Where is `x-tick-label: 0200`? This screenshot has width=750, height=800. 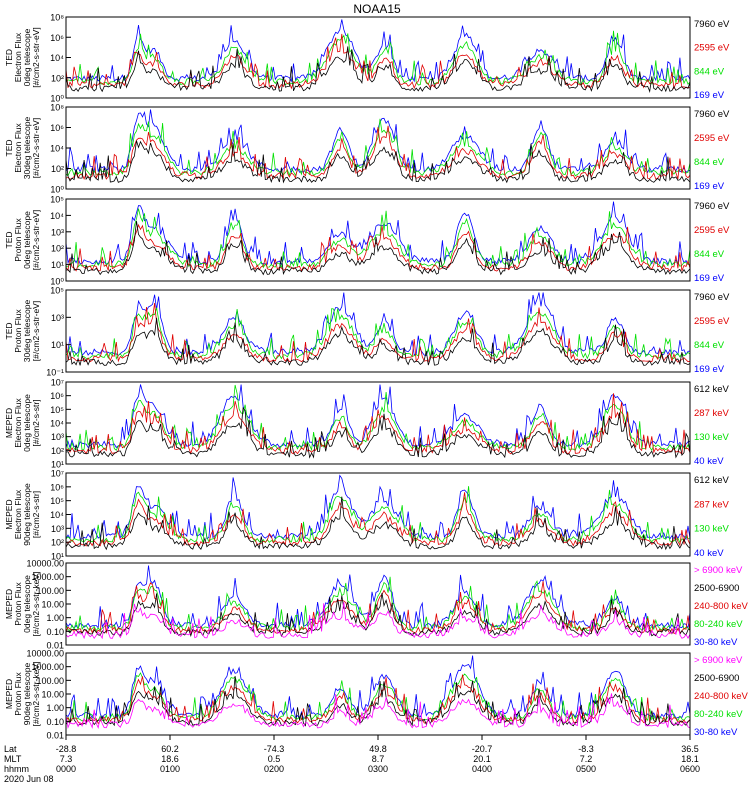 x-tick-label: 0200 is located at coordinates (274, 769).